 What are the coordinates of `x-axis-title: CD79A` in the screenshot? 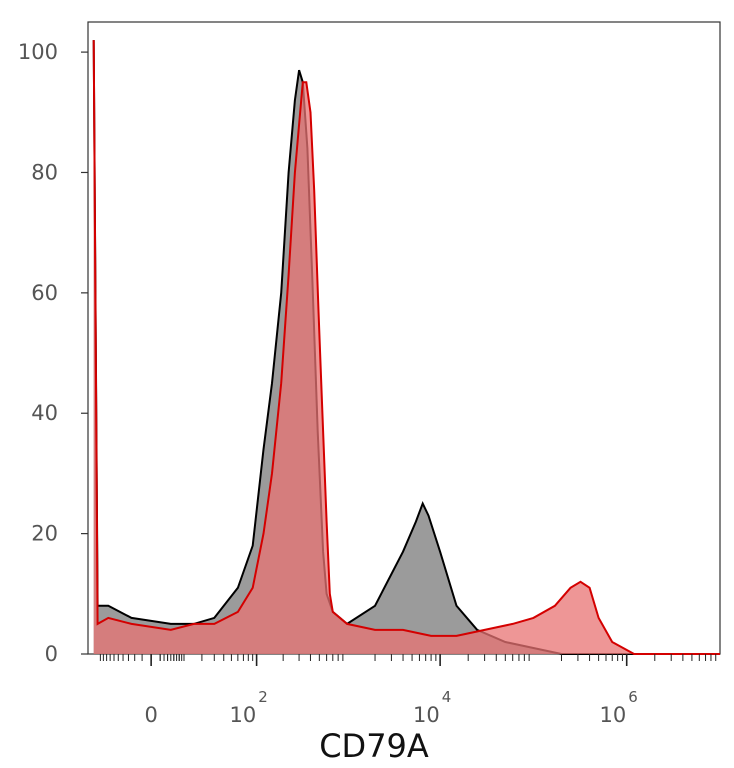 It's located at (374, 746).